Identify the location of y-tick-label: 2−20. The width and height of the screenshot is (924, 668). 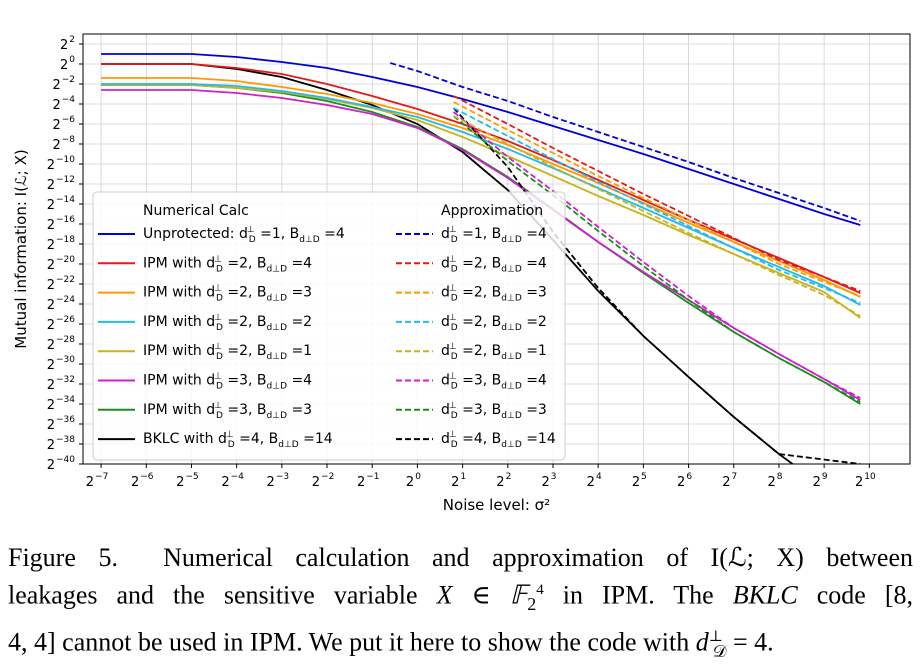
(61, 264).